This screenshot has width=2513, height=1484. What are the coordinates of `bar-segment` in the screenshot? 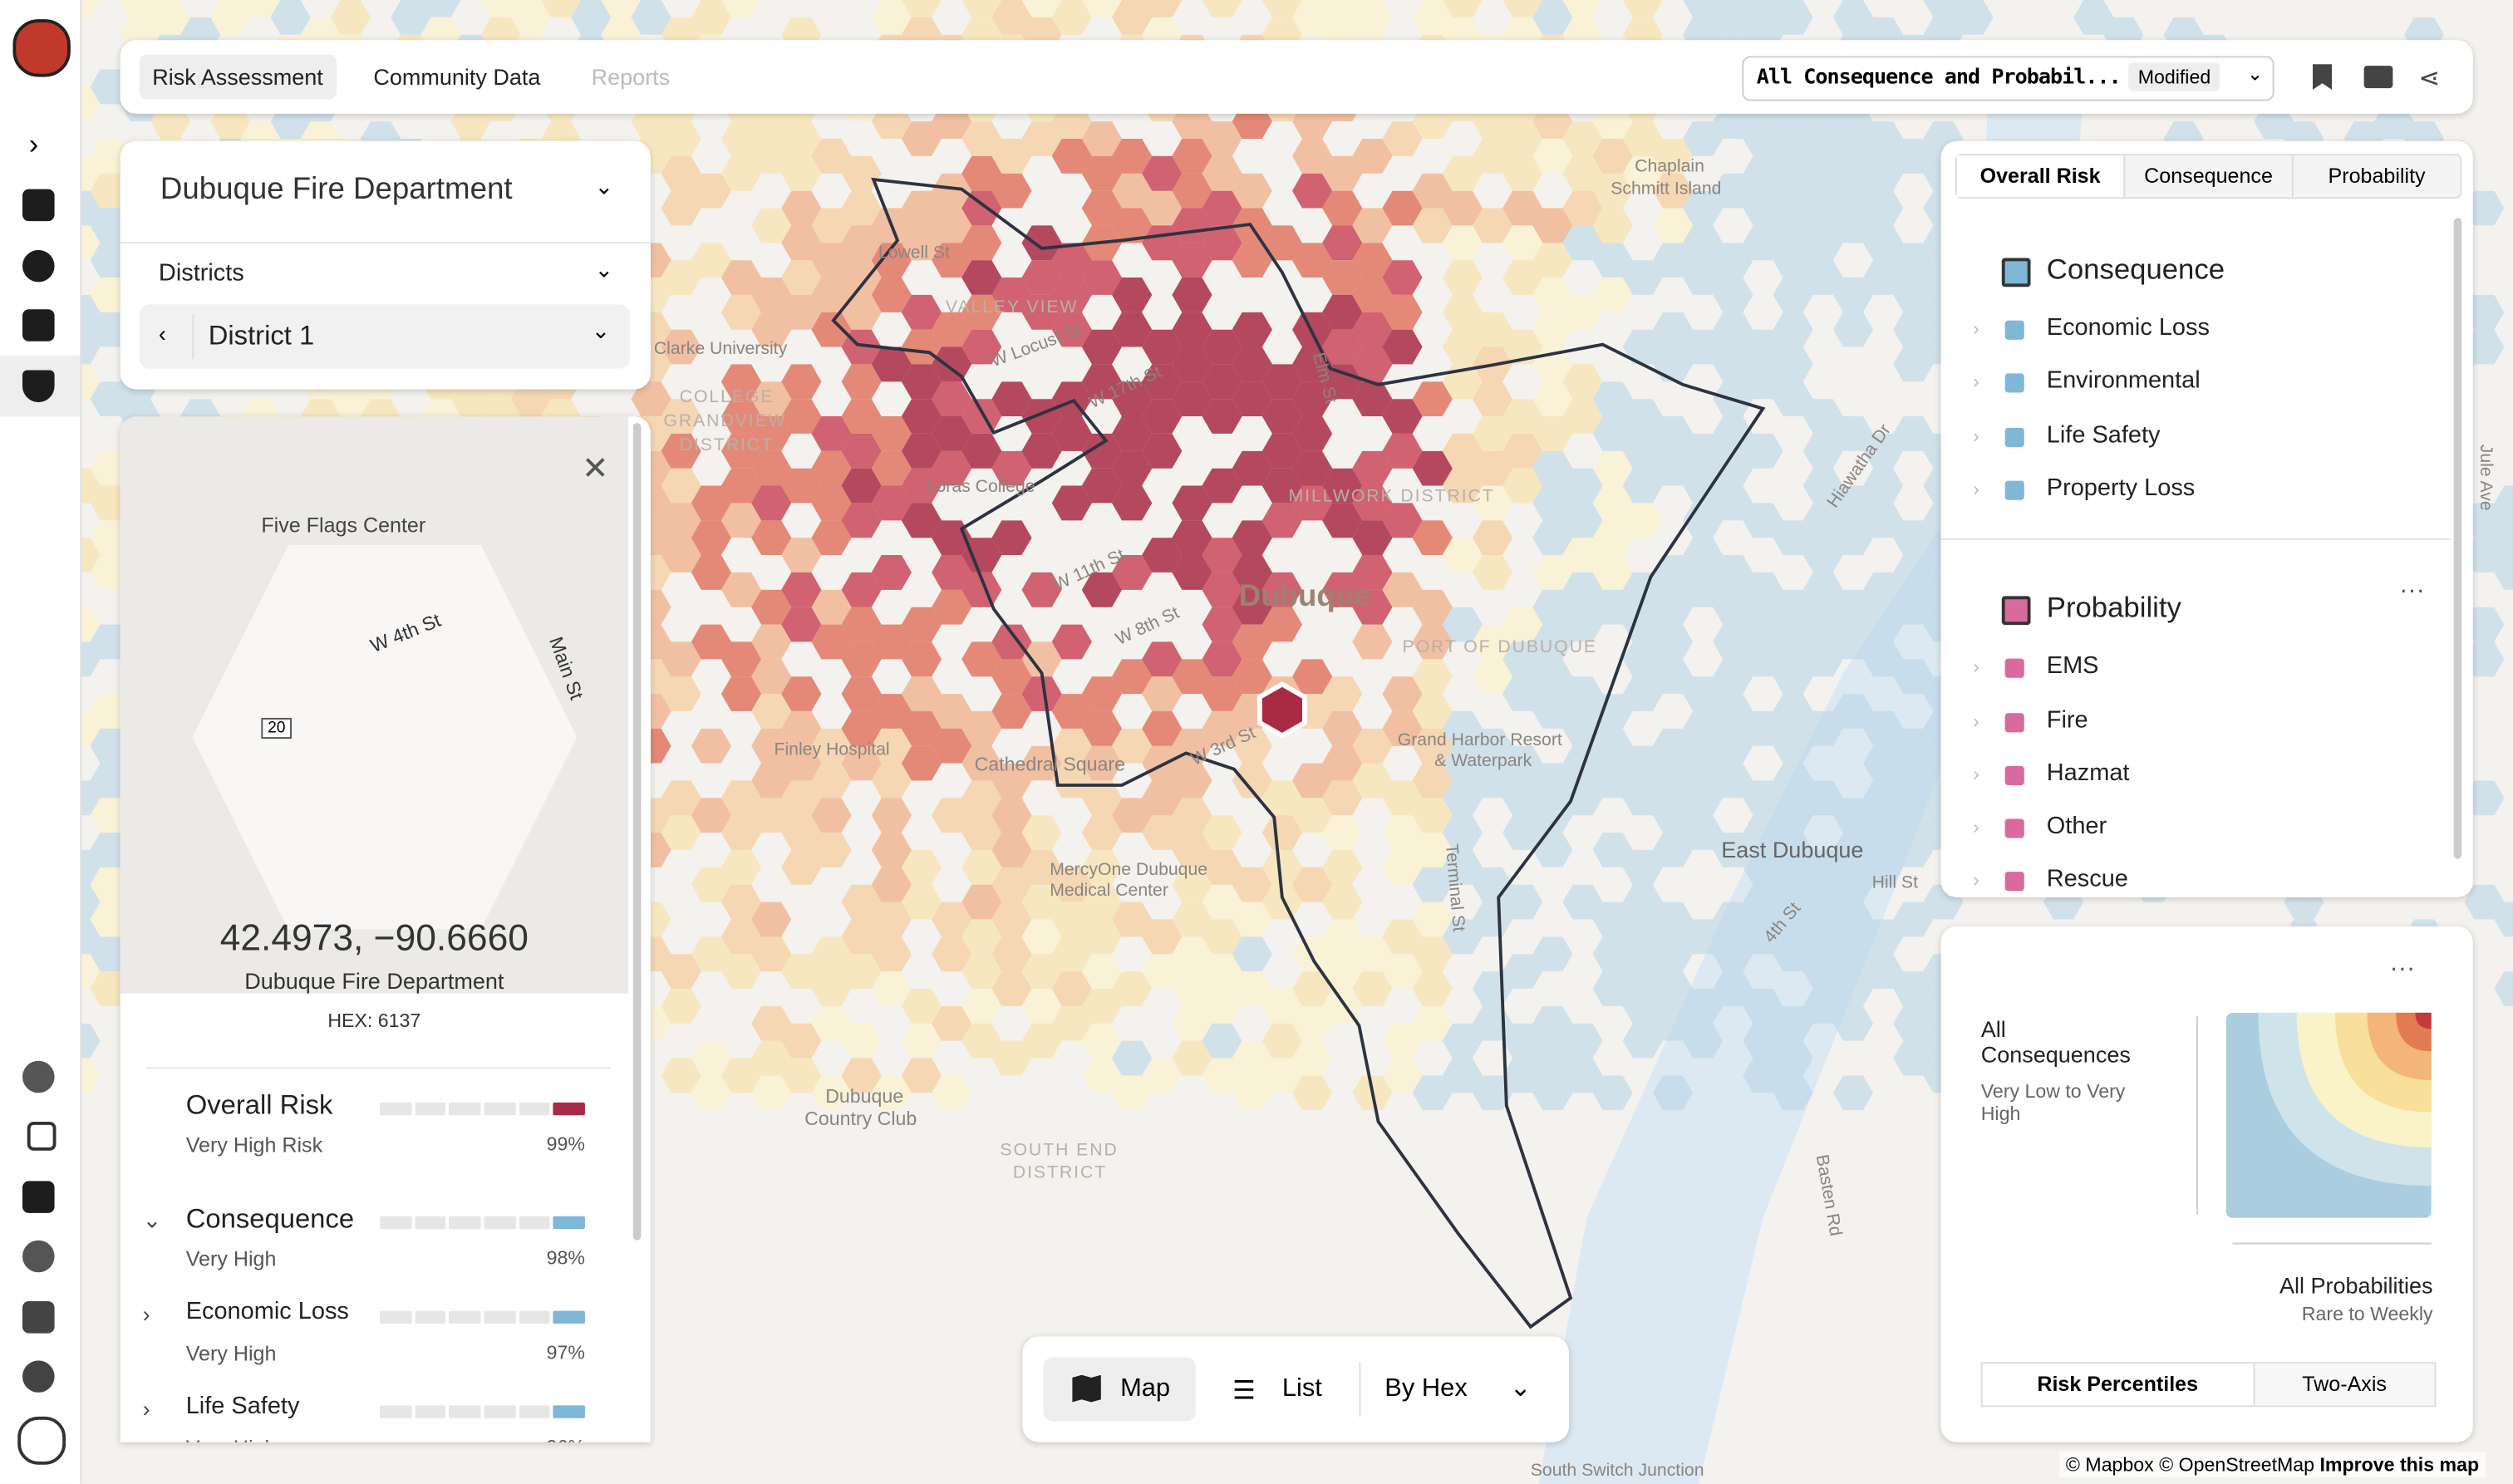 It's located at (569, 1109).